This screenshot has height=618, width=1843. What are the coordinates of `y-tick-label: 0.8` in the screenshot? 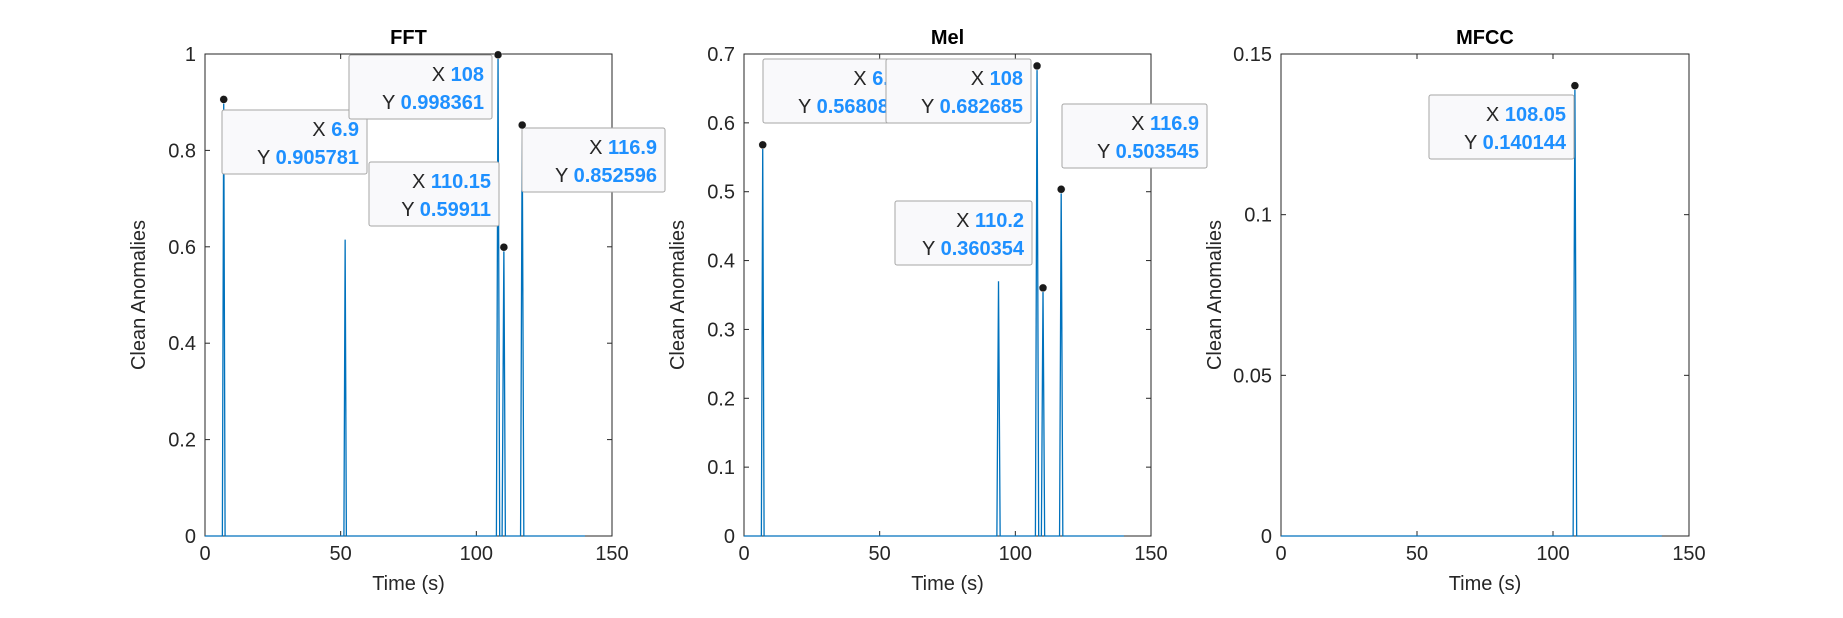 It's located at (182, 151).